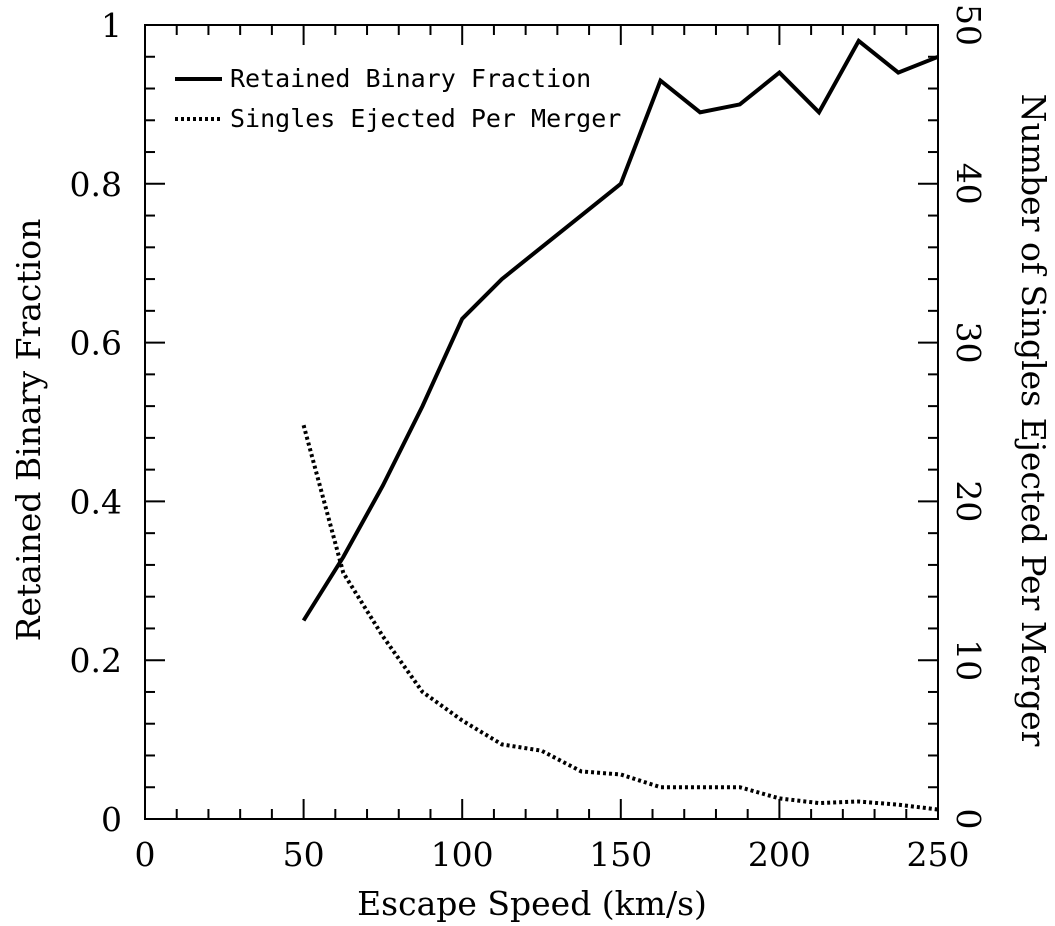 This screenshot has height=926, width=1055. What do you see at coordinates (145, 854) in the screenshot?
I see `x-tick-label: 0` at bounding box center [145, 854].